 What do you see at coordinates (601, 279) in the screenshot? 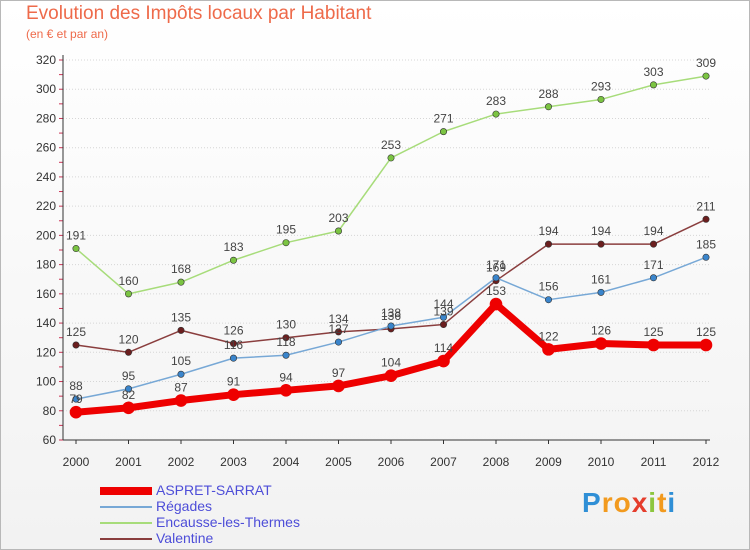
I see `data-label: 161` at bounding box center [601, 279].